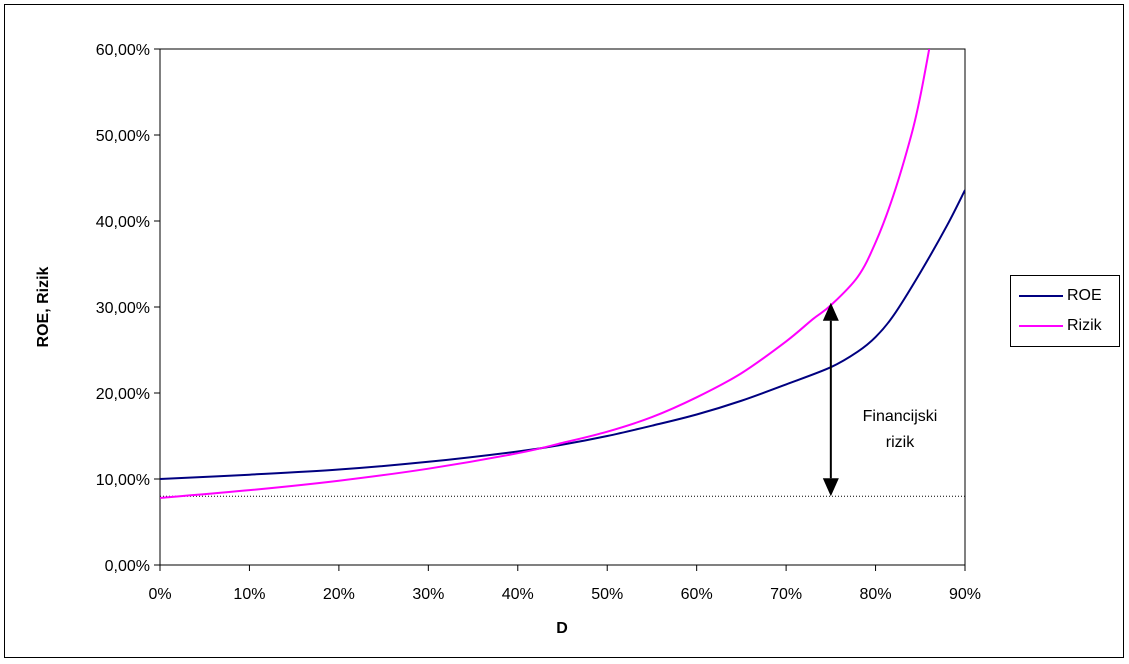 This screenshot has height=664, width=1129. Describe the element at coordinates (127, 566) in the screenshot. I see `y-tick-label: 0,00%` at that location.